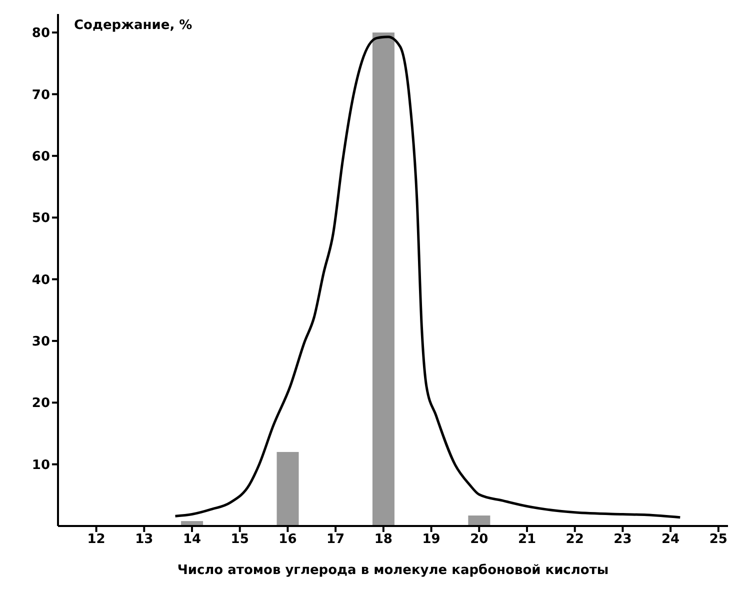  Describe the element at coordinates (431, 540) in the screenshot. I see `x-tick-label: 19` at that location.